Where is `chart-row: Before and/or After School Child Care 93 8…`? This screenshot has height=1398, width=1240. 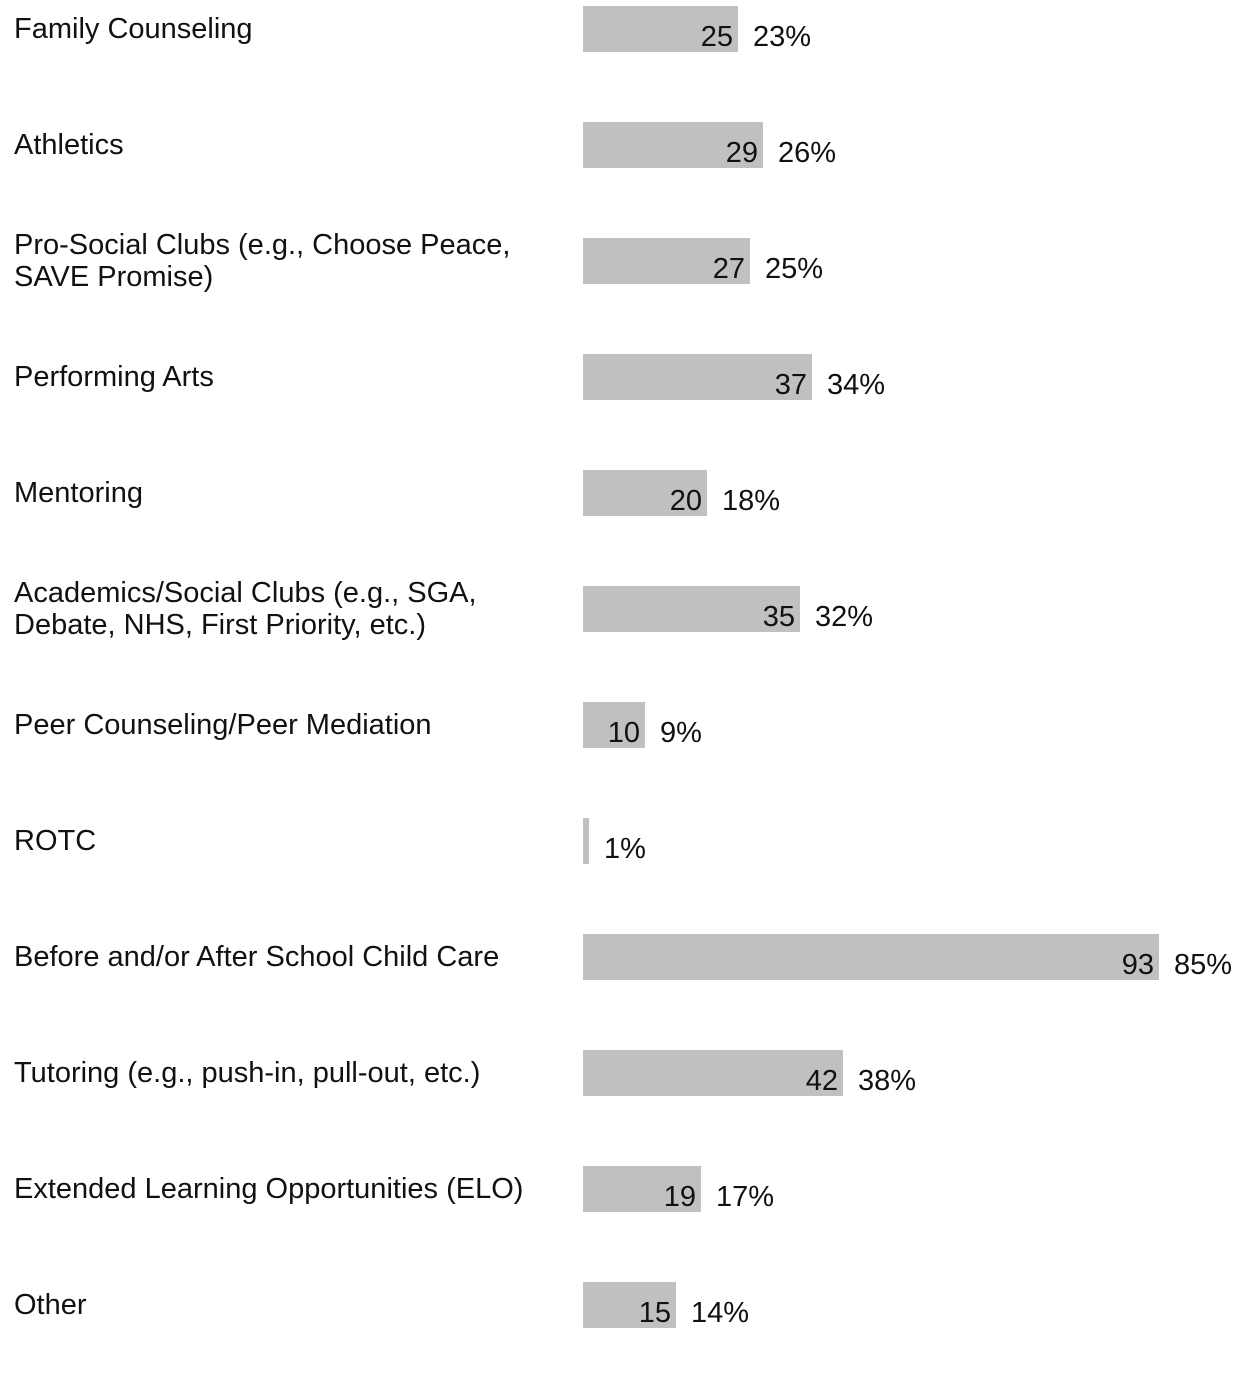
chart-row: Before and/or After School Child Care 93 8… is located at coordinates (620, 992).